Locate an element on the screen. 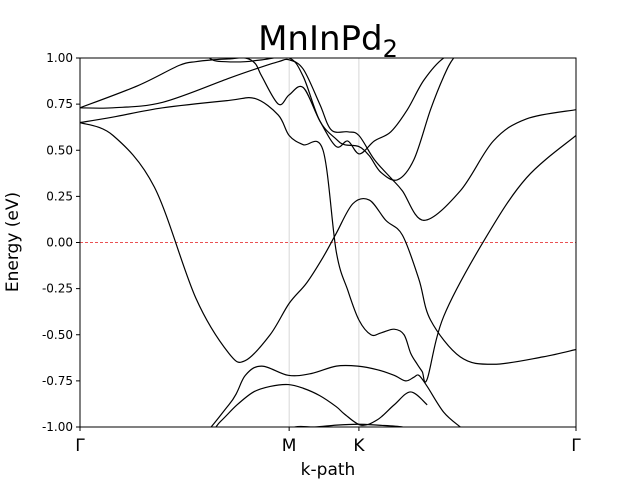 Image resolution: width=640 pixels, height=480 pixels. y-axis-label: Energy (eV) is located at coordinates (13, 242).